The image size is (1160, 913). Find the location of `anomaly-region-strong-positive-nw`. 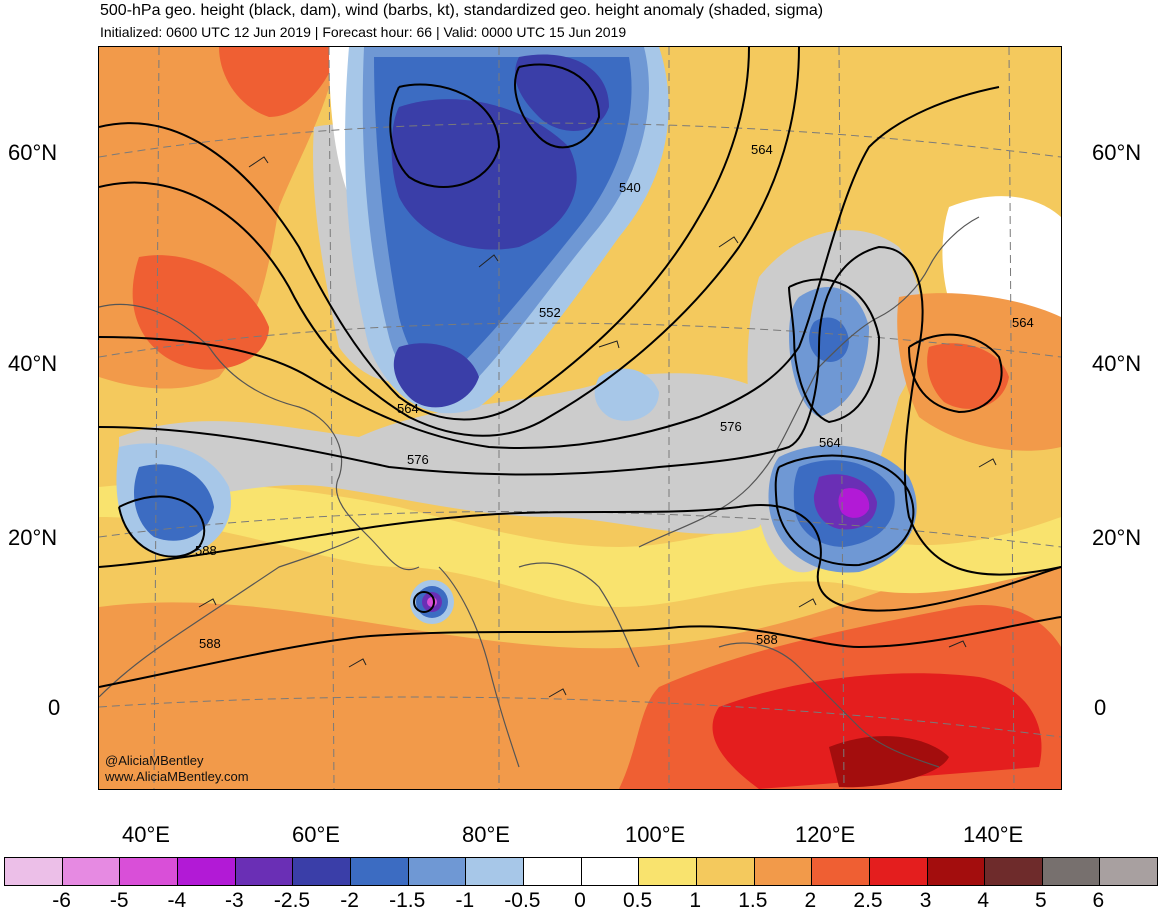

anomaly-region-strong-positive-nw is located at coordinates (200, 312).